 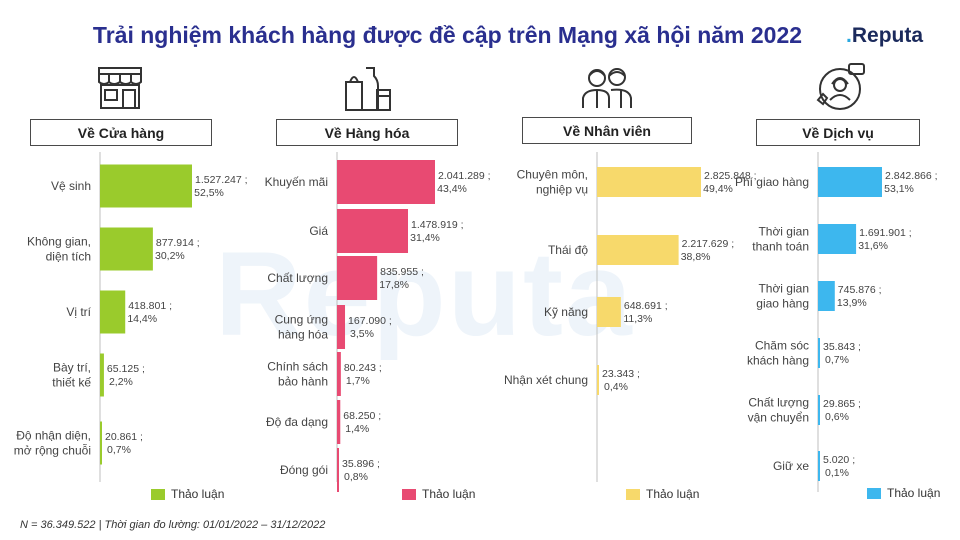 I want to click on percent-label: 43,4%, so click(x=452, y=189).